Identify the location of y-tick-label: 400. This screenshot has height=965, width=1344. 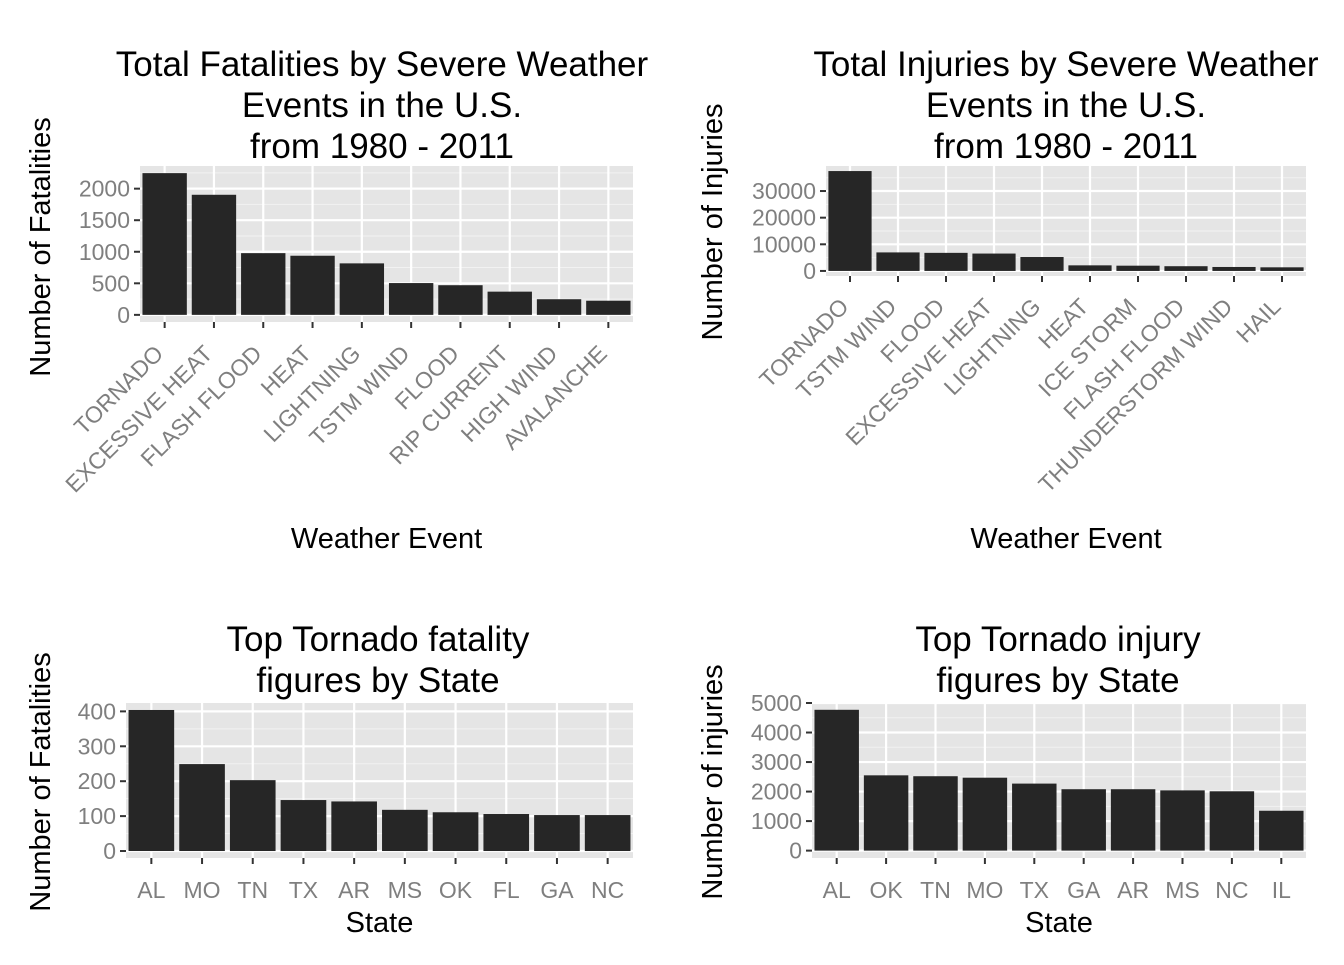
(97, 711).